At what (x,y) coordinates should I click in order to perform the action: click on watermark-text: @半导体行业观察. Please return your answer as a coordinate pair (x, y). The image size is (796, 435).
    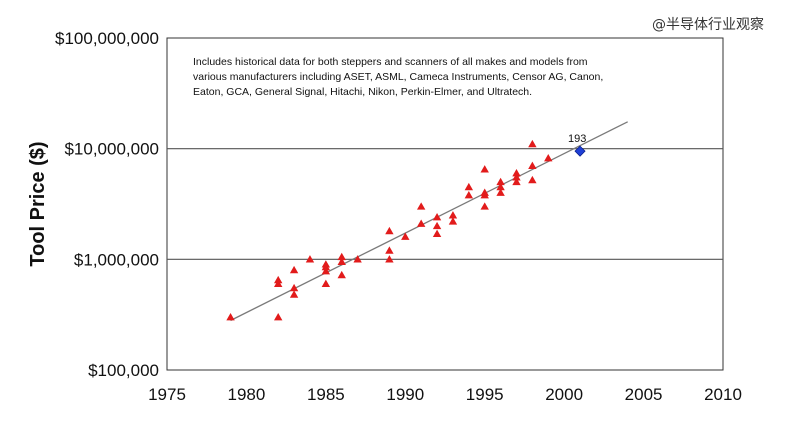
    Looking at the image, I should click on (708, 25).